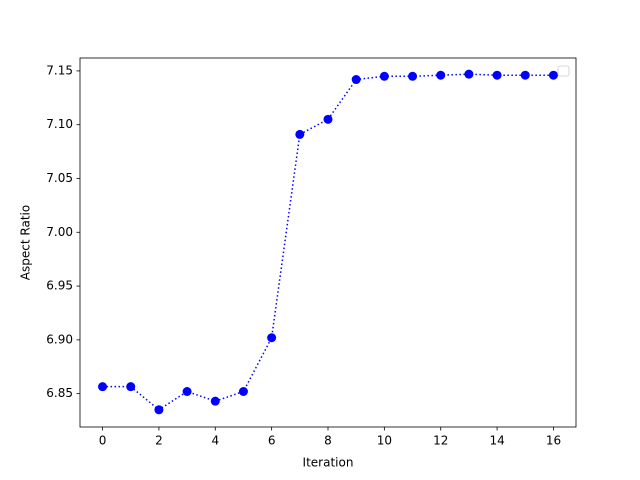 This screenshot has height=480, width=640. What do you see at coordinates (59, 124) in the screenshot?
I see `y-tick-label: 7.10` at bounding box center [59, 124].